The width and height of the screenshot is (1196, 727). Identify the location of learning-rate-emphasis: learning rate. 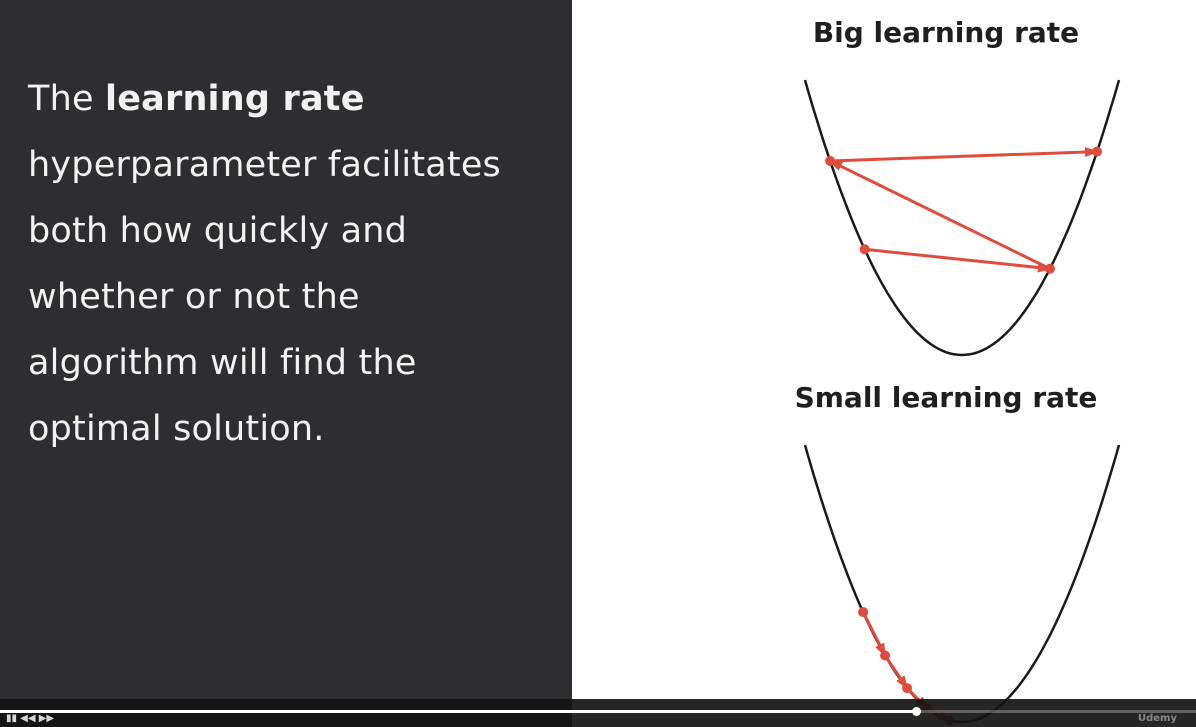
(235, 99).